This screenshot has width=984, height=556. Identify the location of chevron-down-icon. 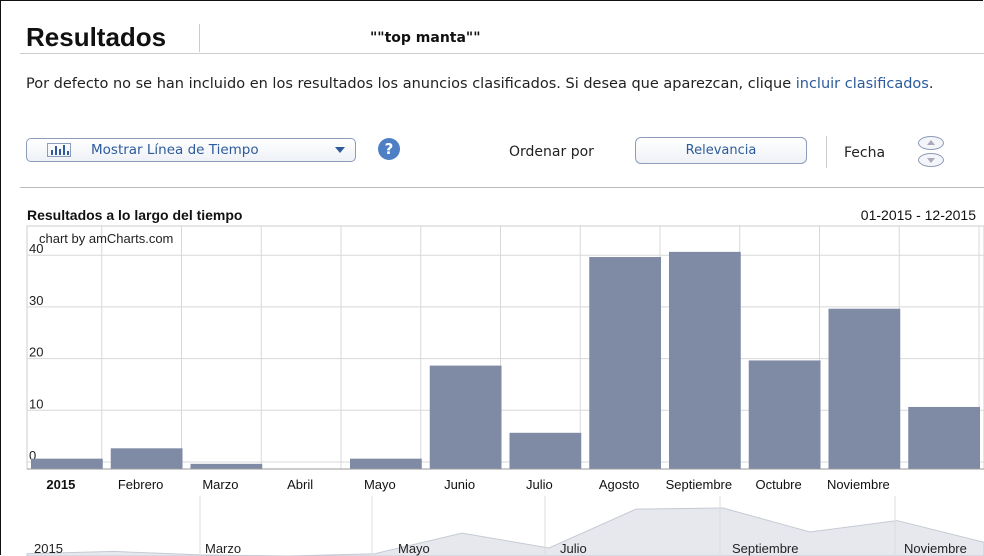
(340, 150).